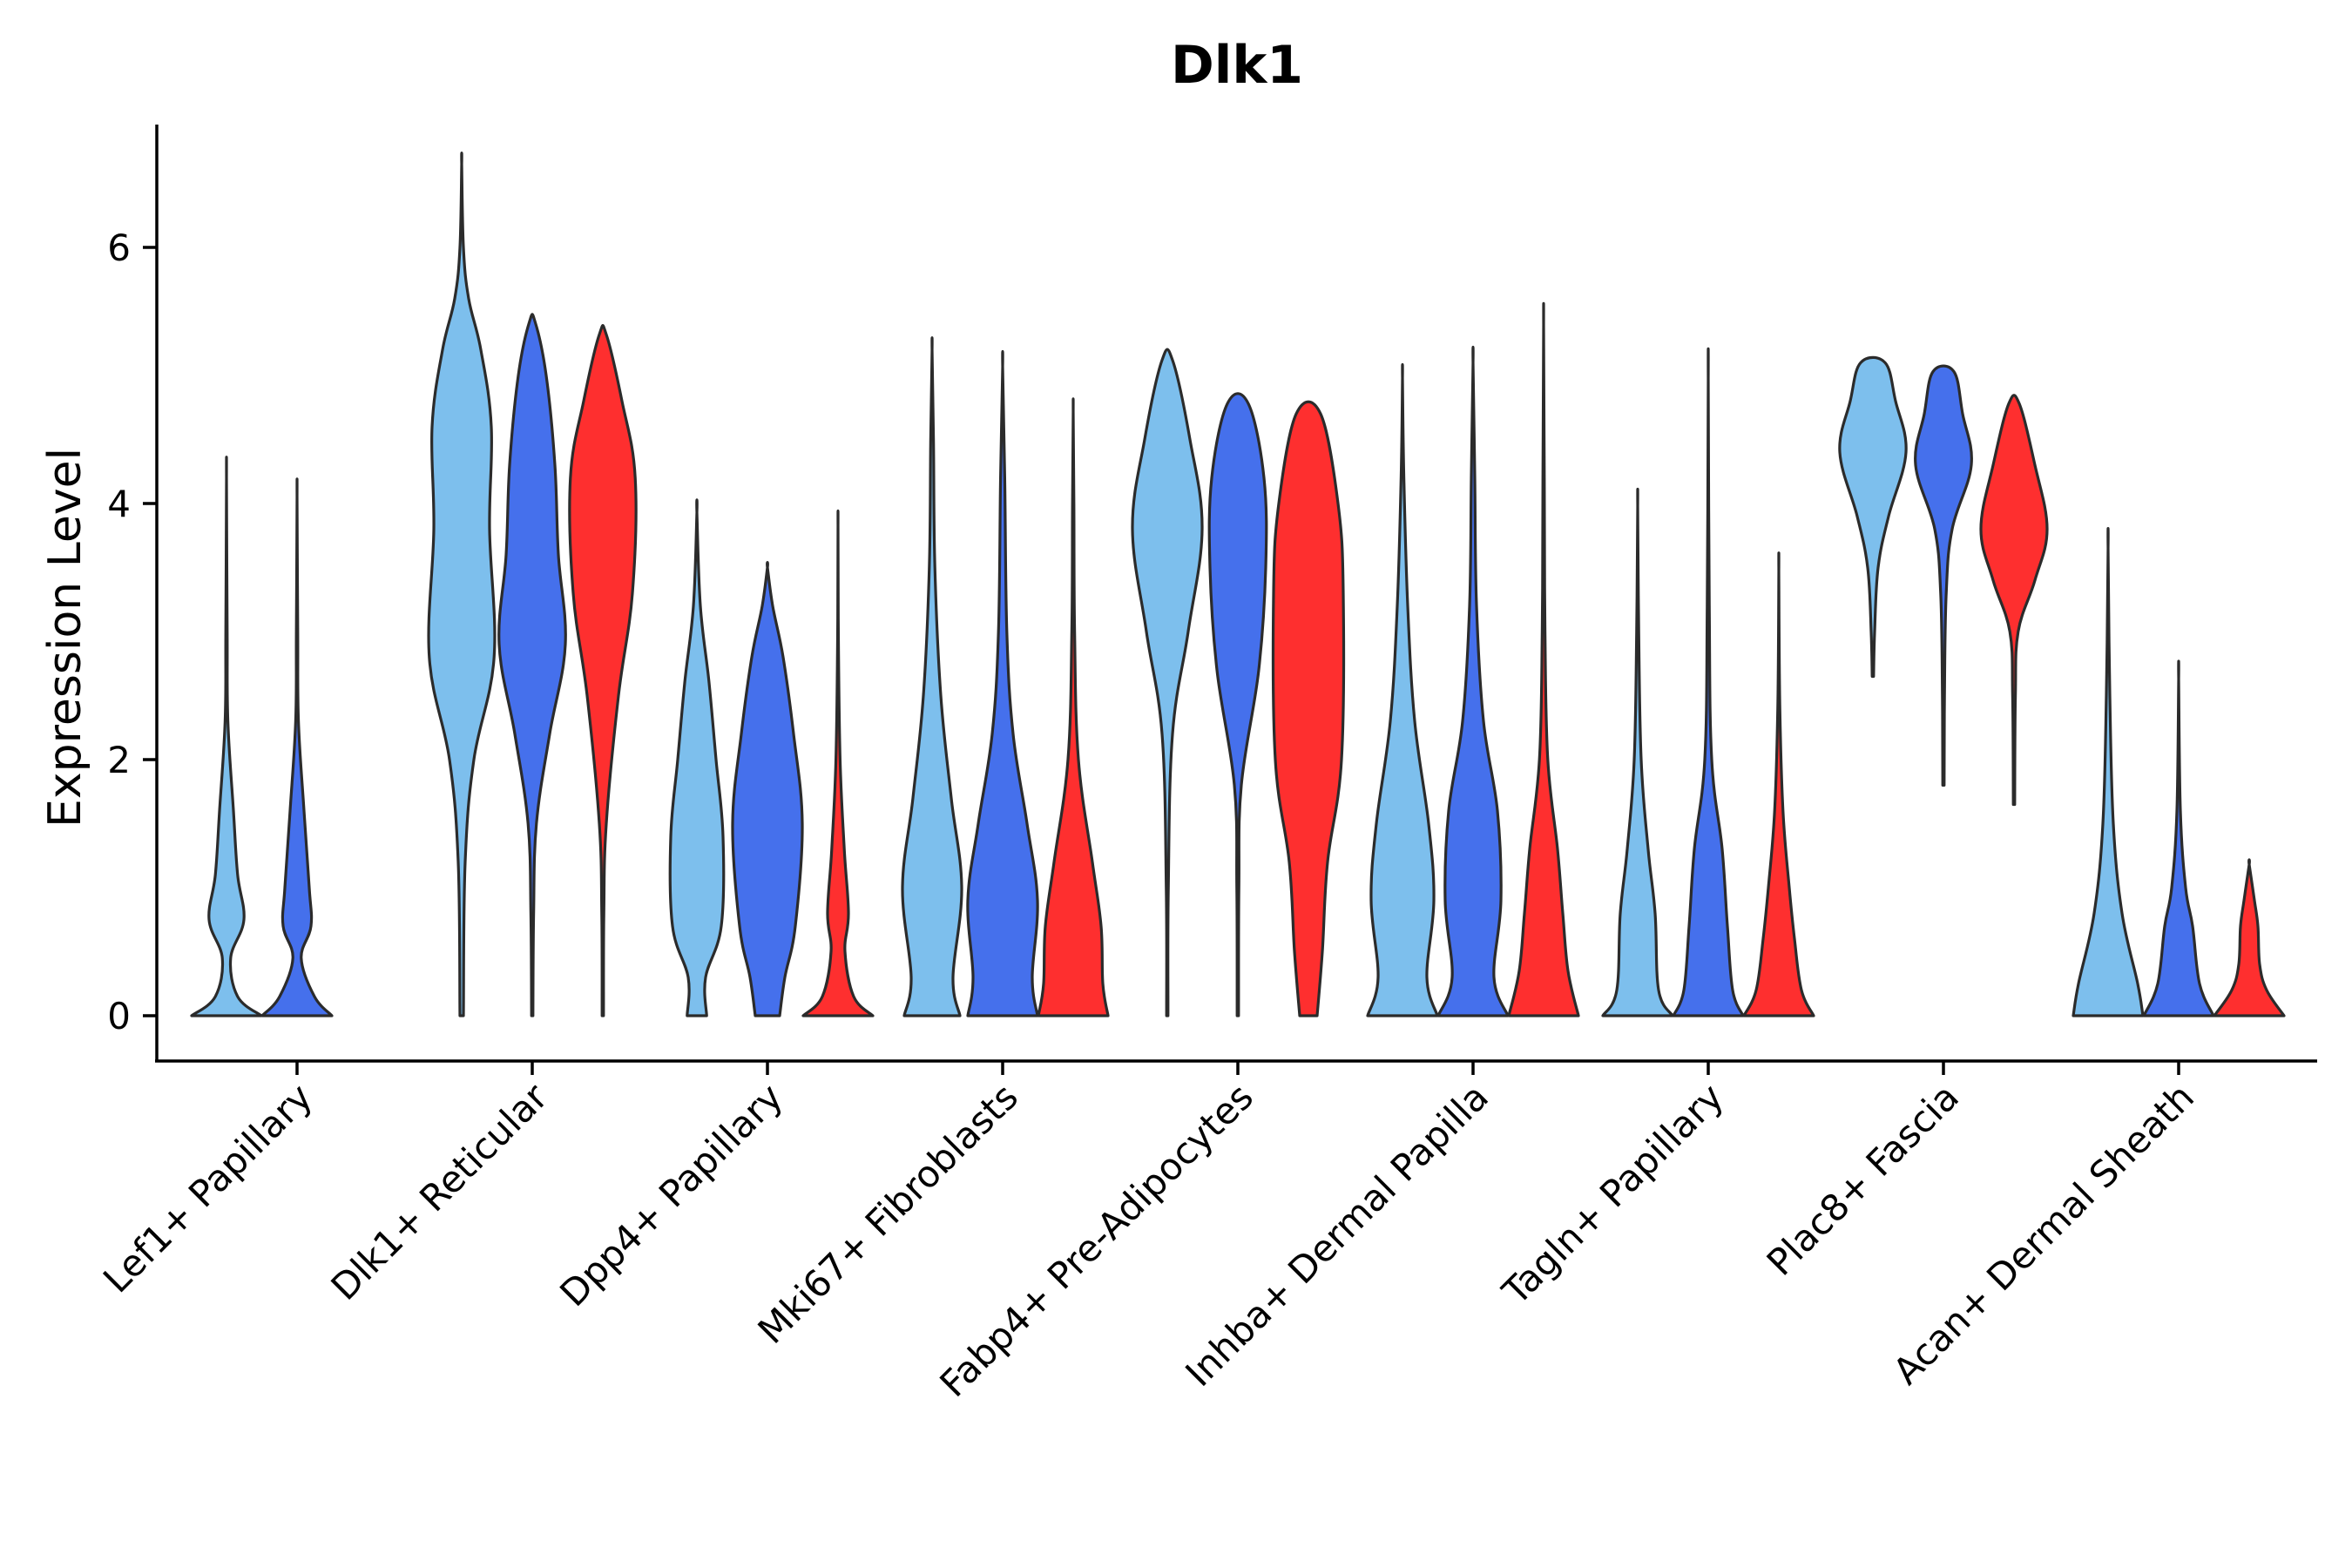 The height and width of the screenshot is (1568, 2352). Describe the element at coordinates (119, 1016) in the screenshot. I see `y-tick-label: 0` at that location.